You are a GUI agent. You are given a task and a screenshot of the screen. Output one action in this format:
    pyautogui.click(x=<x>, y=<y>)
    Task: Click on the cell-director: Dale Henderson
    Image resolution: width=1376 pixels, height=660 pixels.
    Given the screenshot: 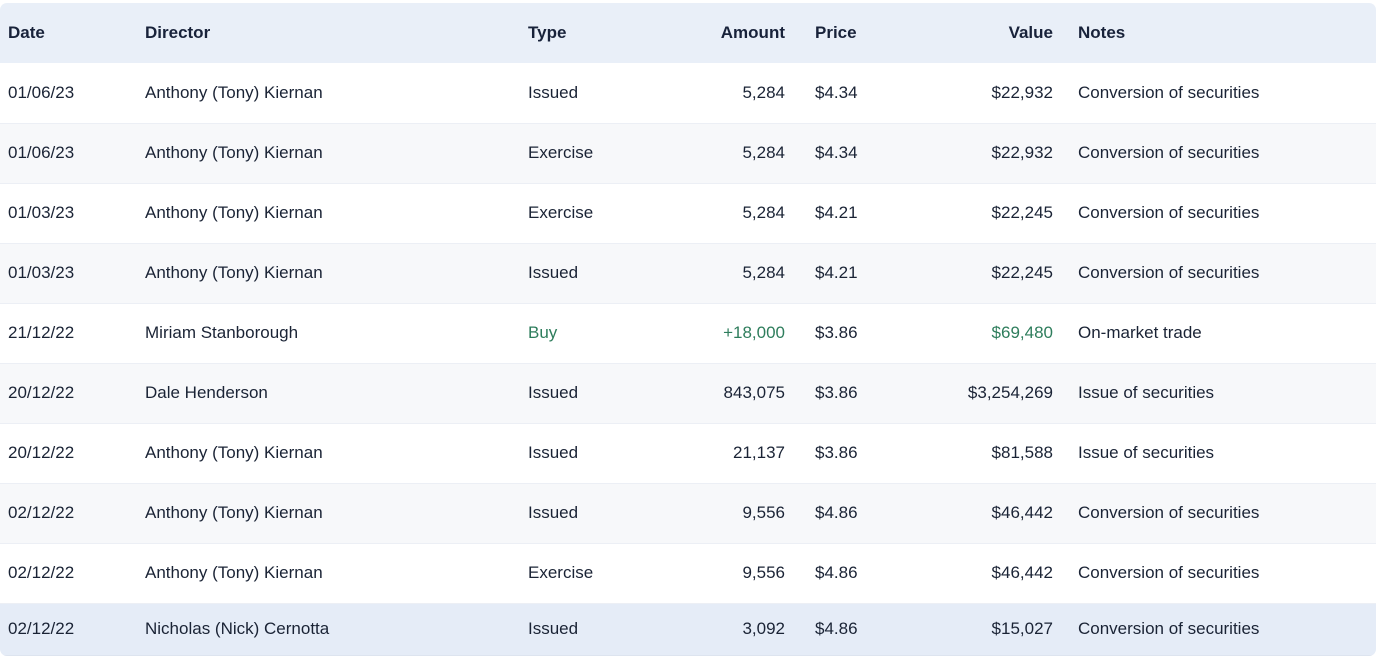 What is the action you would take?
    pyautogui.click(x=328, y=392)
    